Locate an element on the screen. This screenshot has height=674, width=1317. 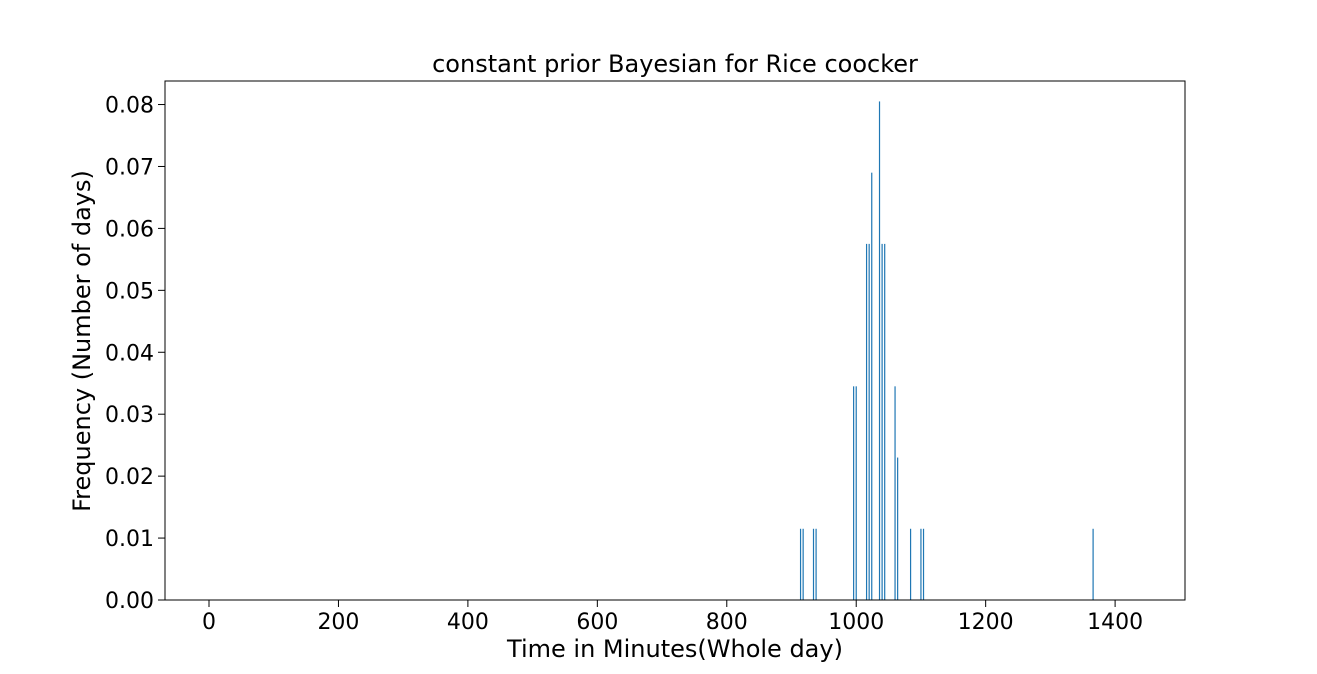
x-tick-label: 800 is located at coordinates (727, 622).